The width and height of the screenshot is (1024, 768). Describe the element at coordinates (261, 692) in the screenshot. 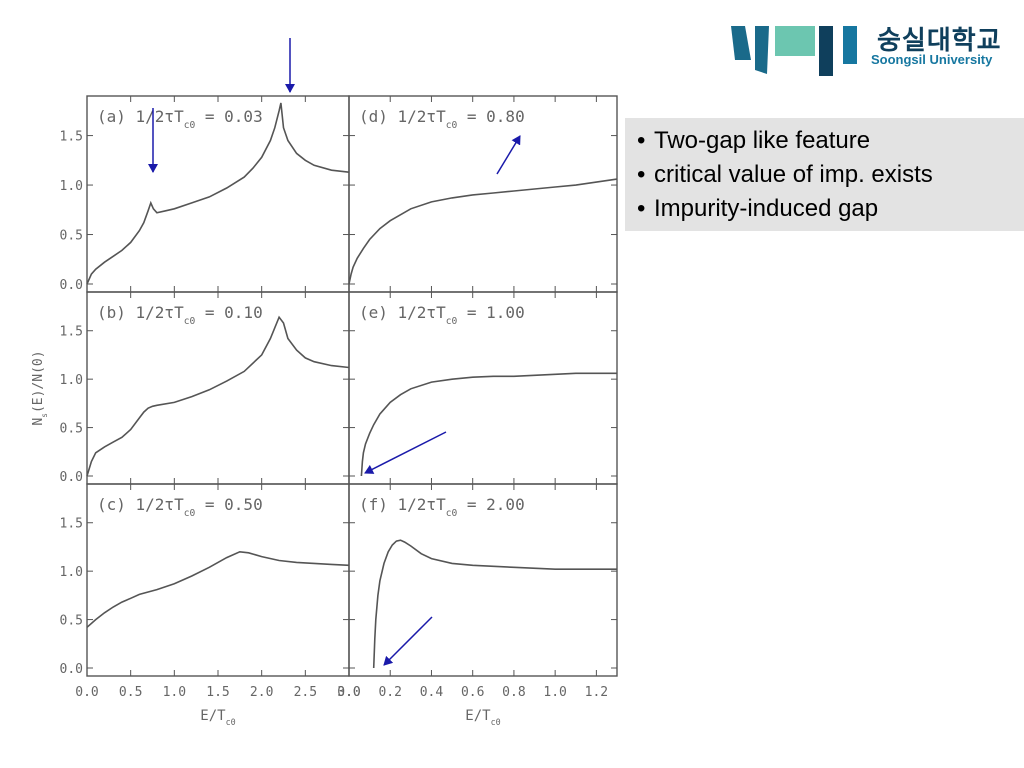

I see `x-tick-label: 2.0` at that location.